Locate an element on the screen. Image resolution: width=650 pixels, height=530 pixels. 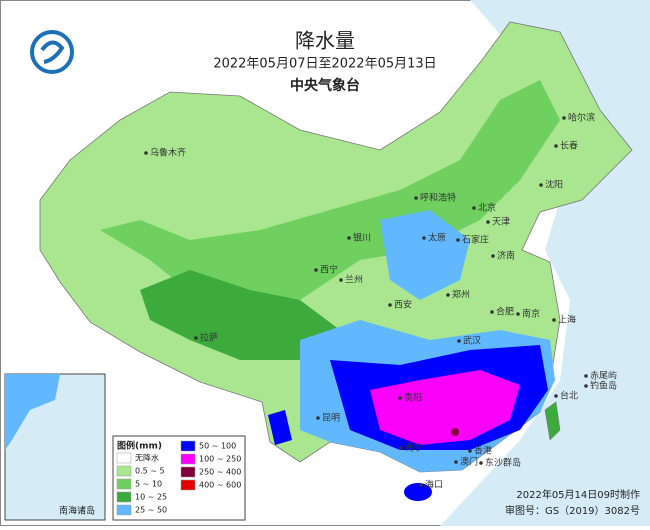
legend-label: 无降水 is located at coordinates (147, 458).